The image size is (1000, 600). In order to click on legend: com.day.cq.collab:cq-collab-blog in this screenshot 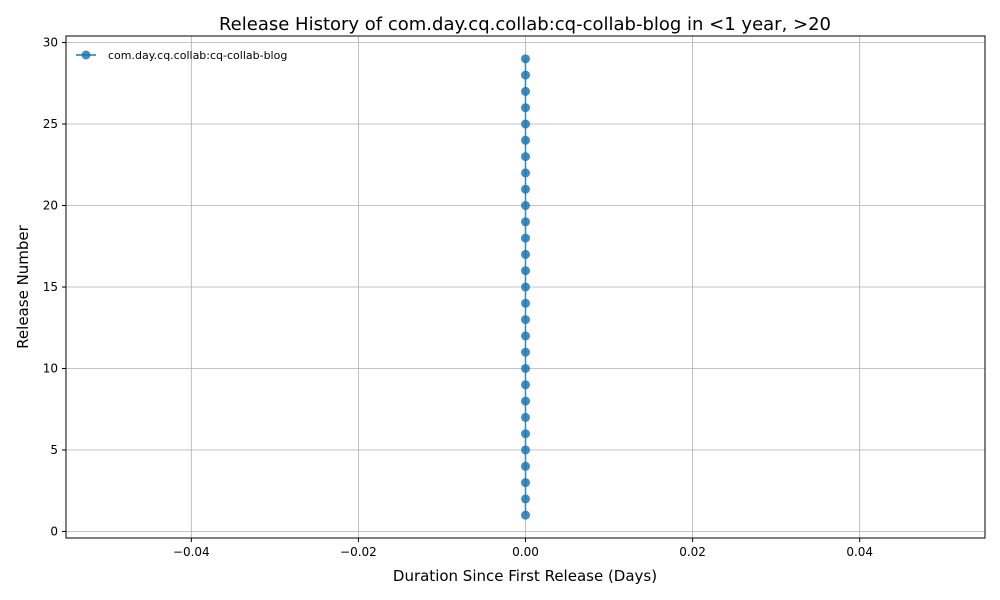, I will do `click(181, 55)`.